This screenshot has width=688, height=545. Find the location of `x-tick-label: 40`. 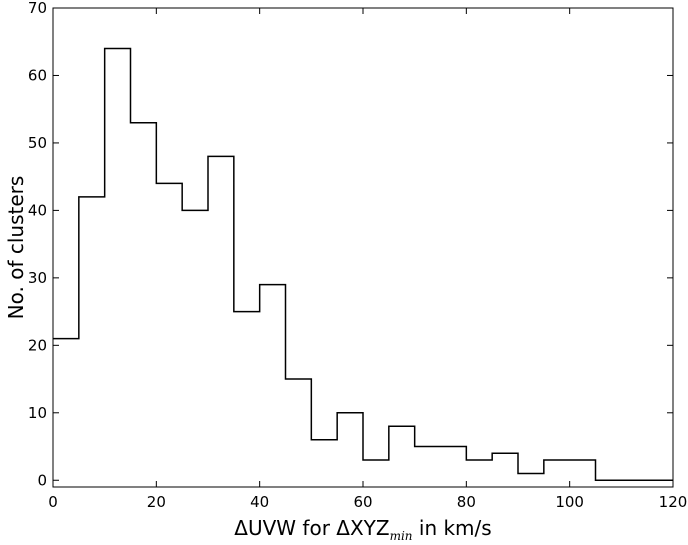

x-tick-label: 40 is located at coordinates (259, 502).